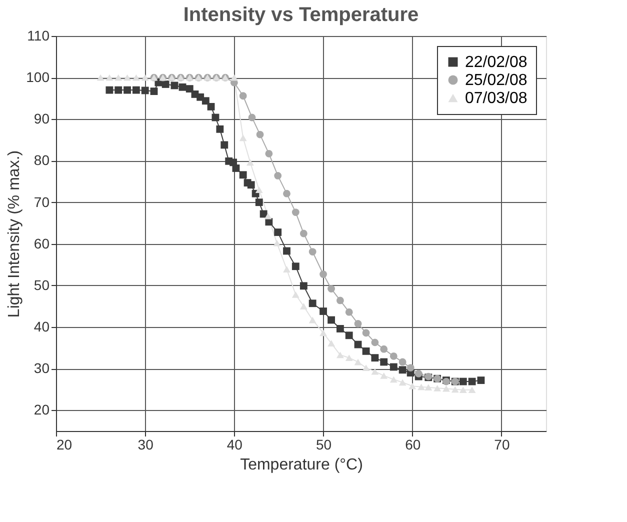 This screenshot has width=627, height=522. Describe the element at coordinates (42, 368) in the screenshot. I see `y-tick-label: 30` at that location.